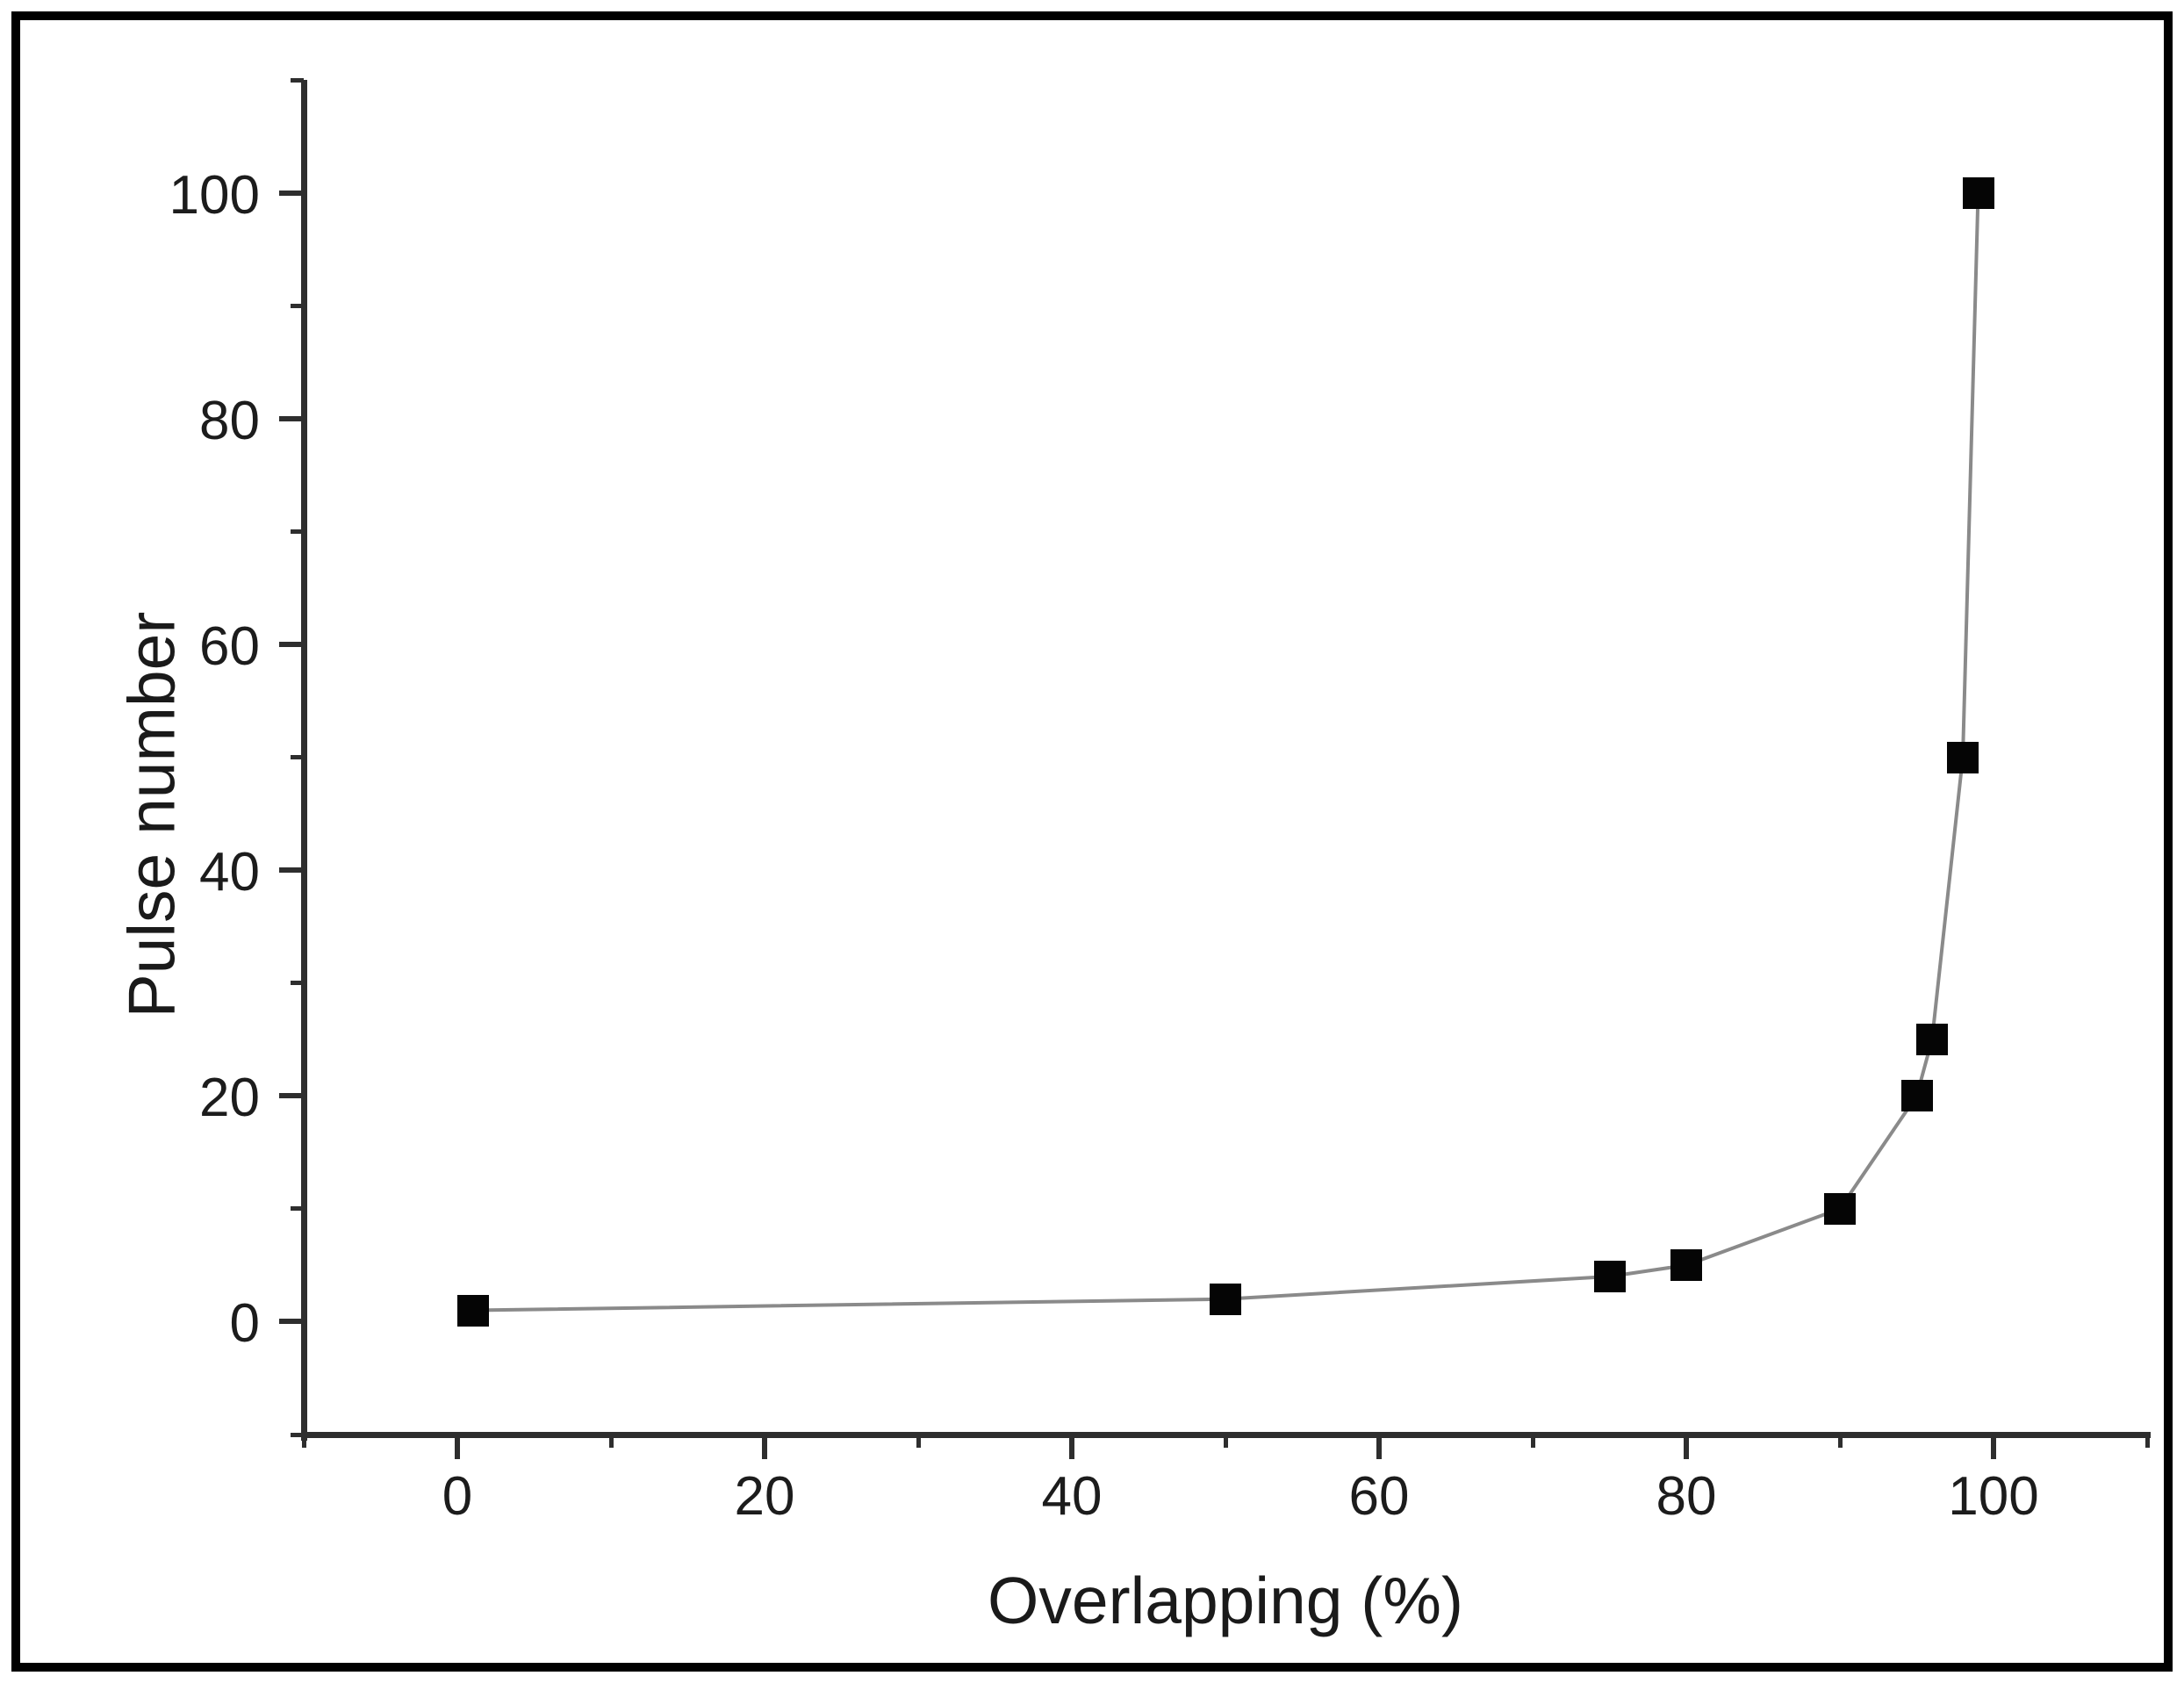  Describe the element at coordinates (1686, 1496) in the screenshot. I see `x-tick-label: 80` at that location.